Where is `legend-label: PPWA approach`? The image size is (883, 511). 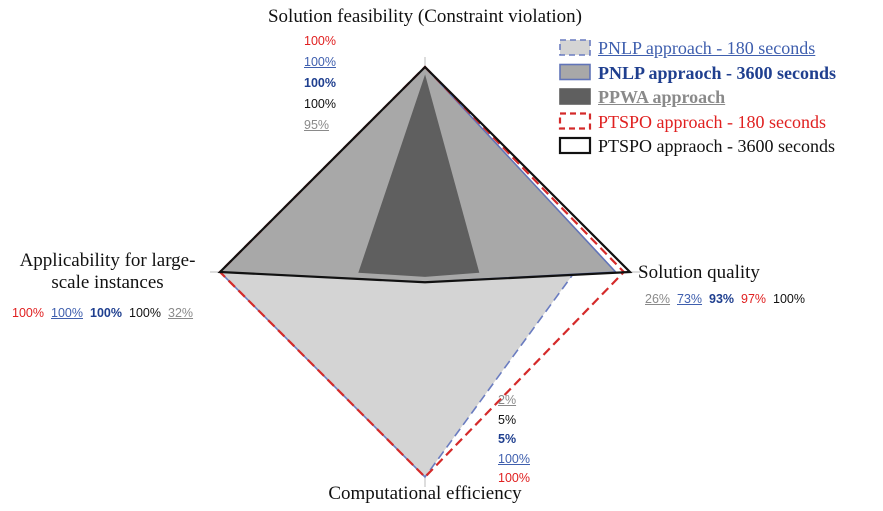
legend-label: PPWA approach is located at coordinates (662, 97).